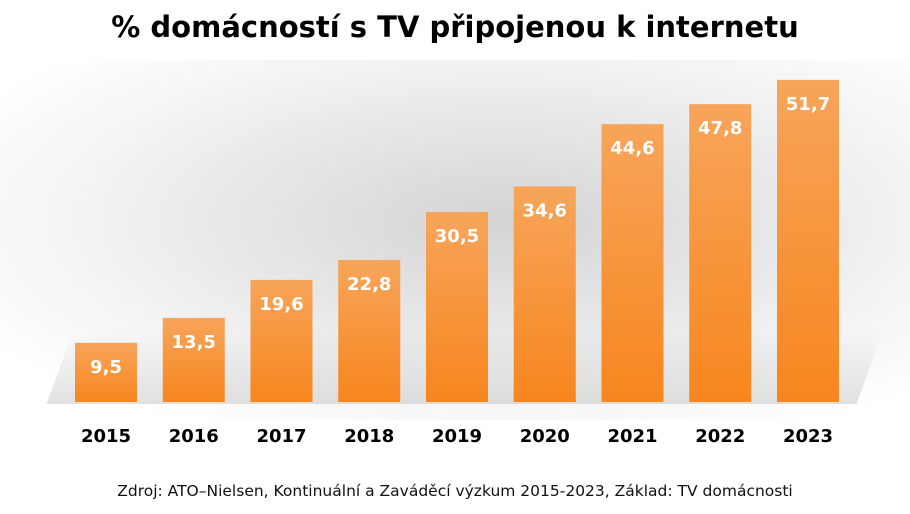 The image size is (910, 514). What do you see at coordinates (457, 436) in the screenshot?
I see `x-tick-label-2019: 2019` at bounding box center [457, 436].